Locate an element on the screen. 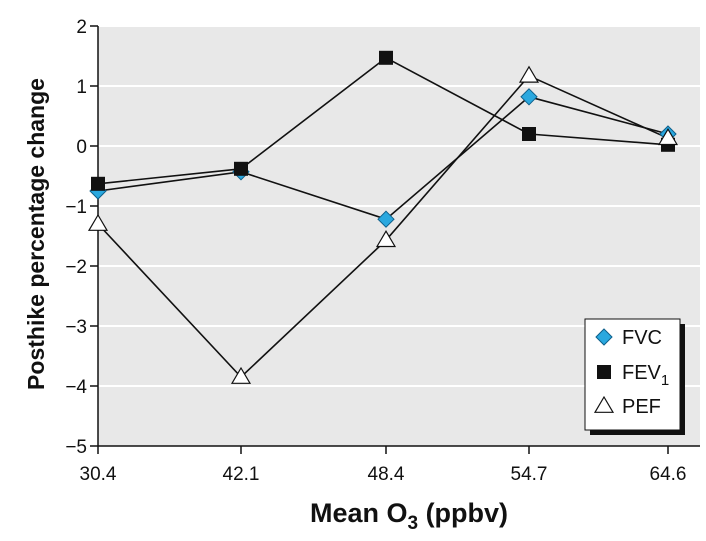  x-tick-label: 42.1 is located at coordinates (241, 474).